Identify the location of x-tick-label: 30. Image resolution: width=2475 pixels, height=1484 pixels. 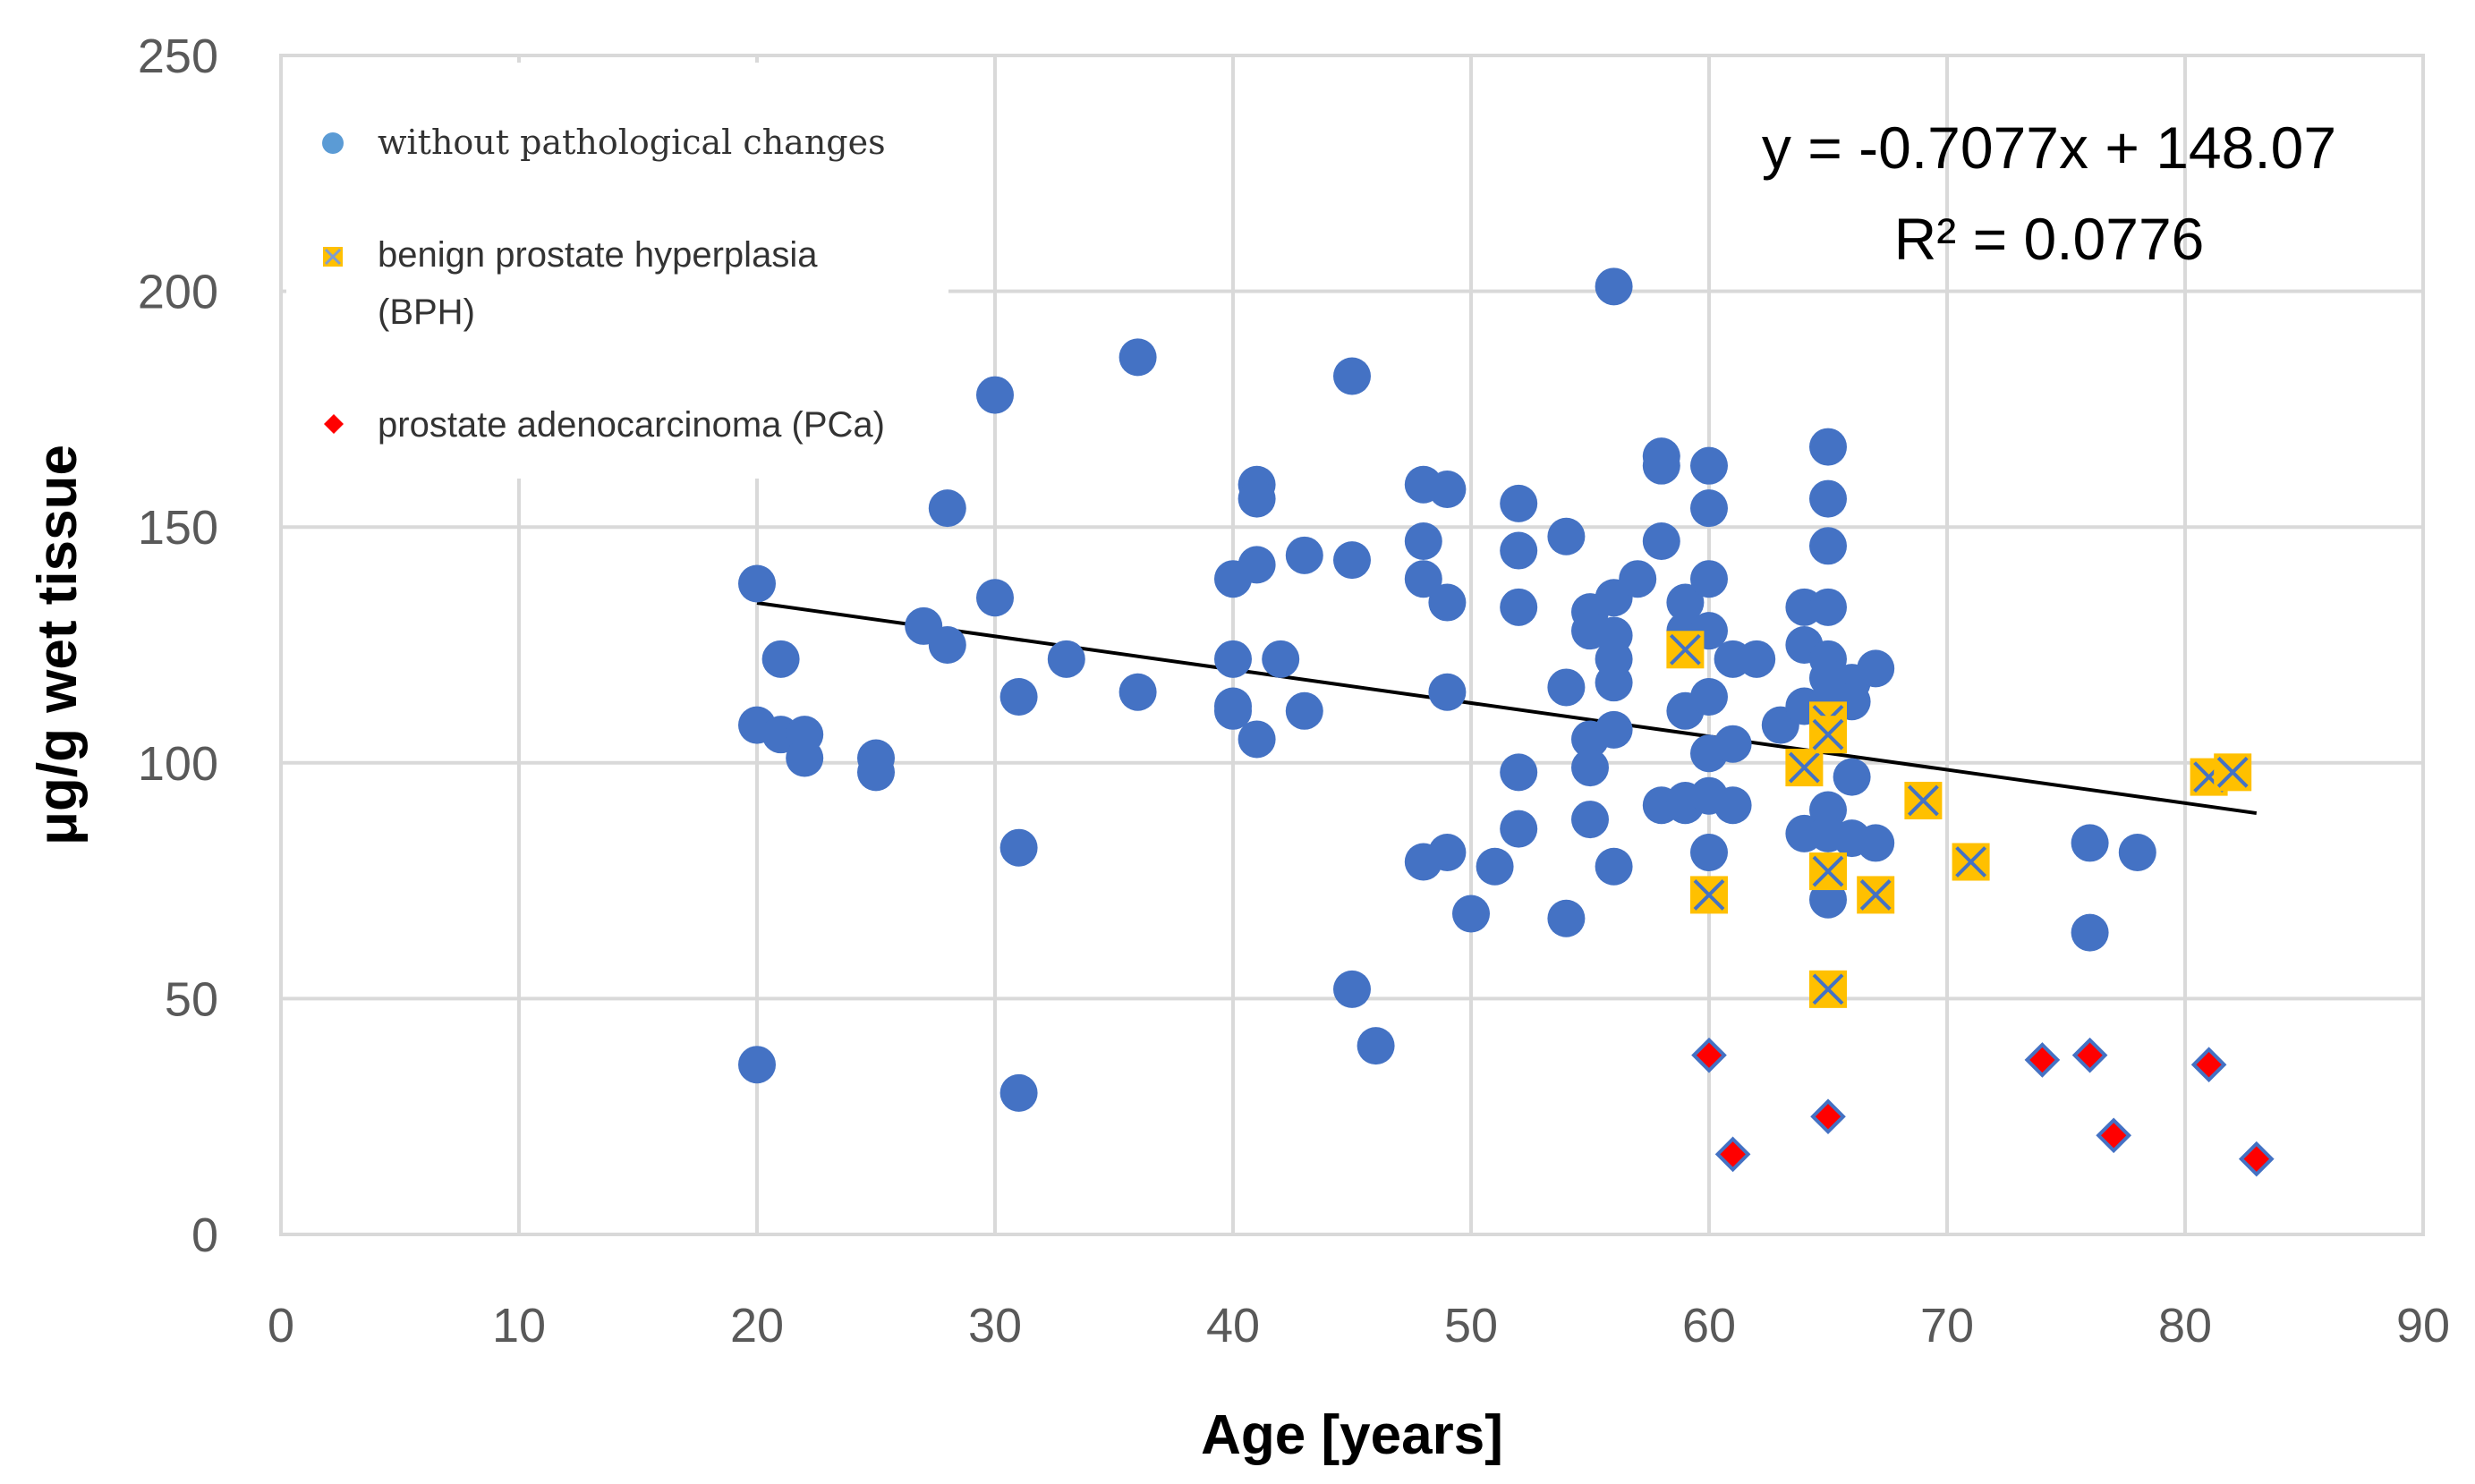
(995, 1326).